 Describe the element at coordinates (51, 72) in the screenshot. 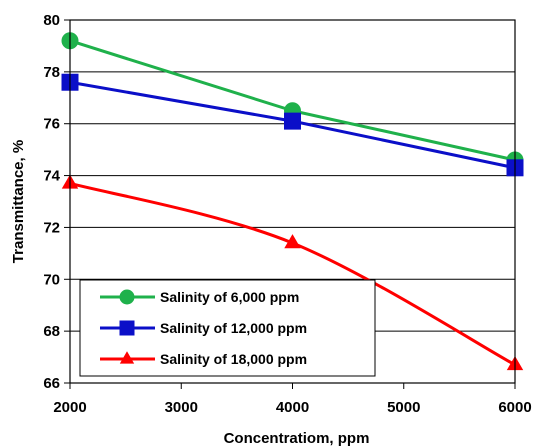

I see `y-tick-label-78: 78` at that location.